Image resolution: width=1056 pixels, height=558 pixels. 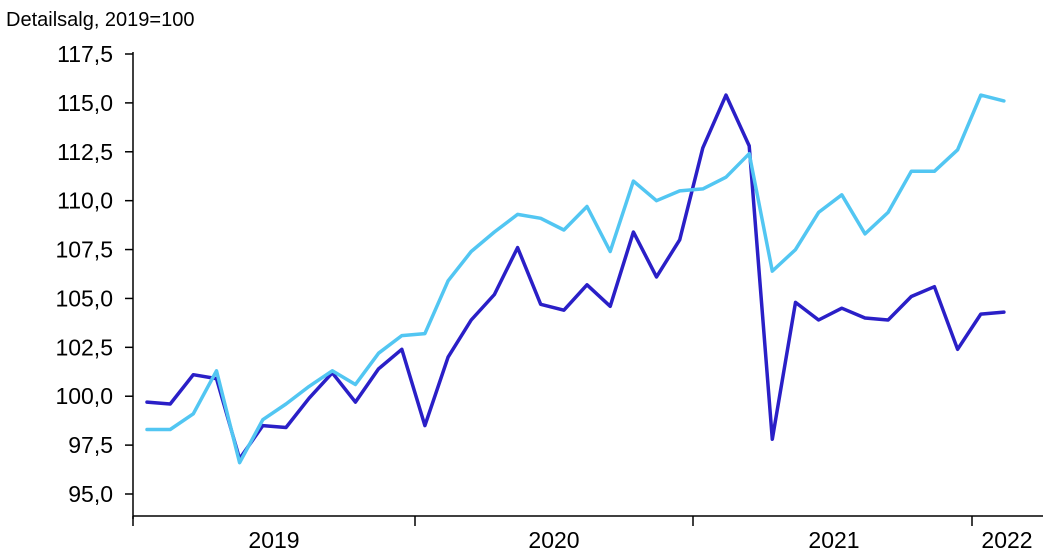 What do you see at coordinates (553, 540) in the screenshot?
I see `x-tick-label: 2020` at bounding box center [553, 540].